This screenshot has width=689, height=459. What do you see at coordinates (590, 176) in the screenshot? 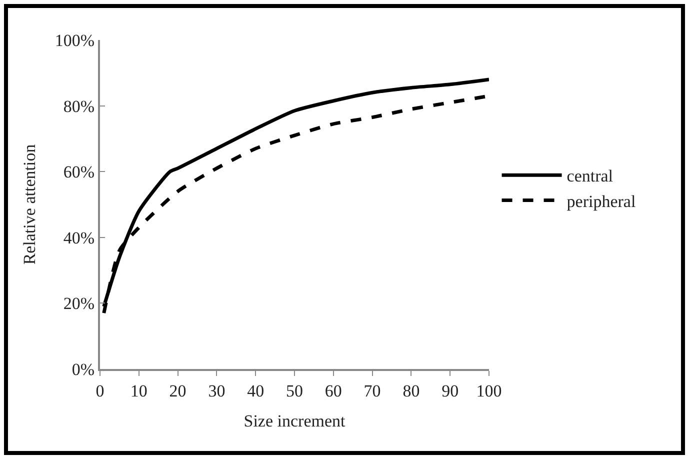
I see `legend-label: central` at bounding box center [590, 176].